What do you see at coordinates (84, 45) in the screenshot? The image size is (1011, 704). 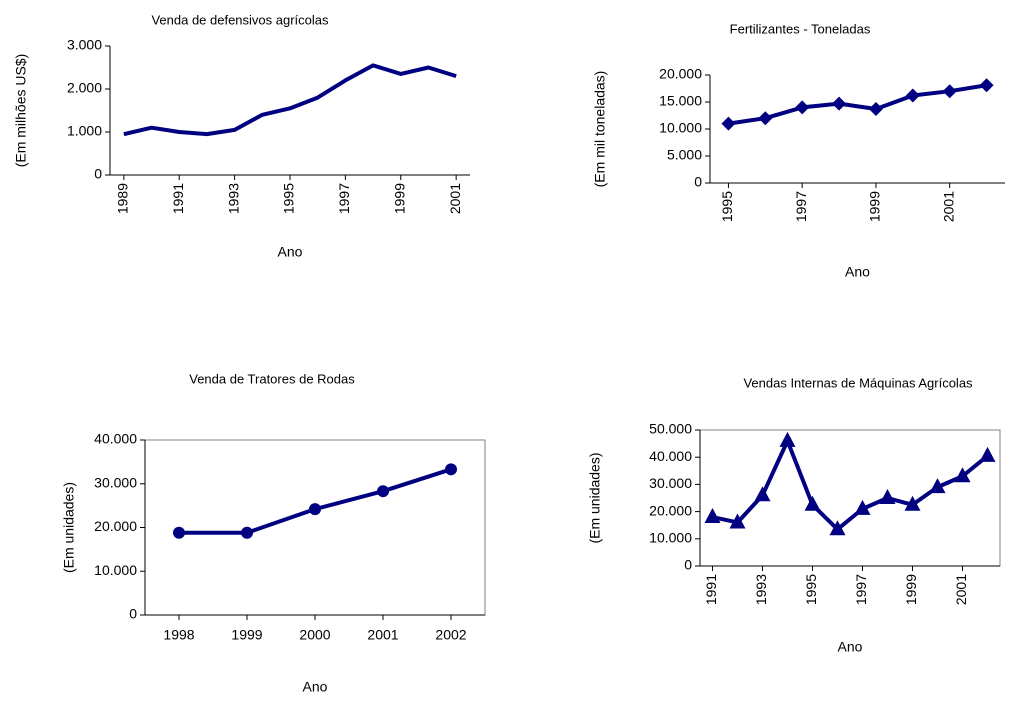 I see `y-tick-label: 3.000` at bounding box center [84, 45].